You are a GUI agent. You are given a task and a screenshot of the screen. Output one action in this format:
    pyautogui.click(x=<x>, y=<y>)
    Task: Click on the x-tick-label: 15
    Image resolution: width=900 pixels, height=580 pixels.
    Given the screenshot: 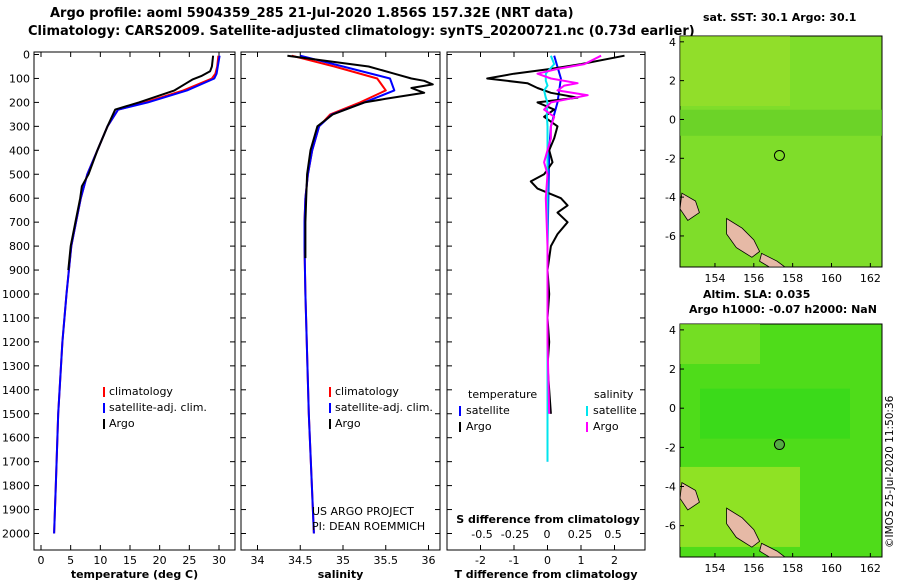 What is the action you would take?
    pyautogui.click(x=130, y=560)
    